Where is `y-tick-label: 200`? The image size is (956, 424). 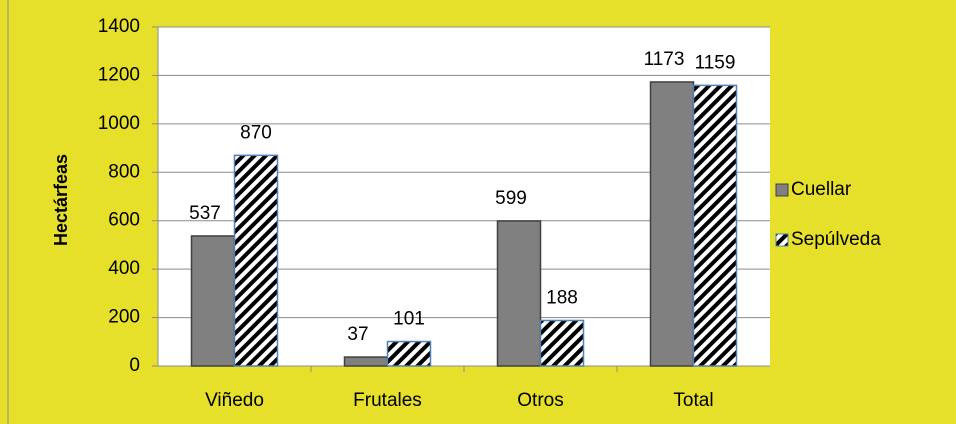 y-tick-label: 200 is located at coordinates (124, 317).